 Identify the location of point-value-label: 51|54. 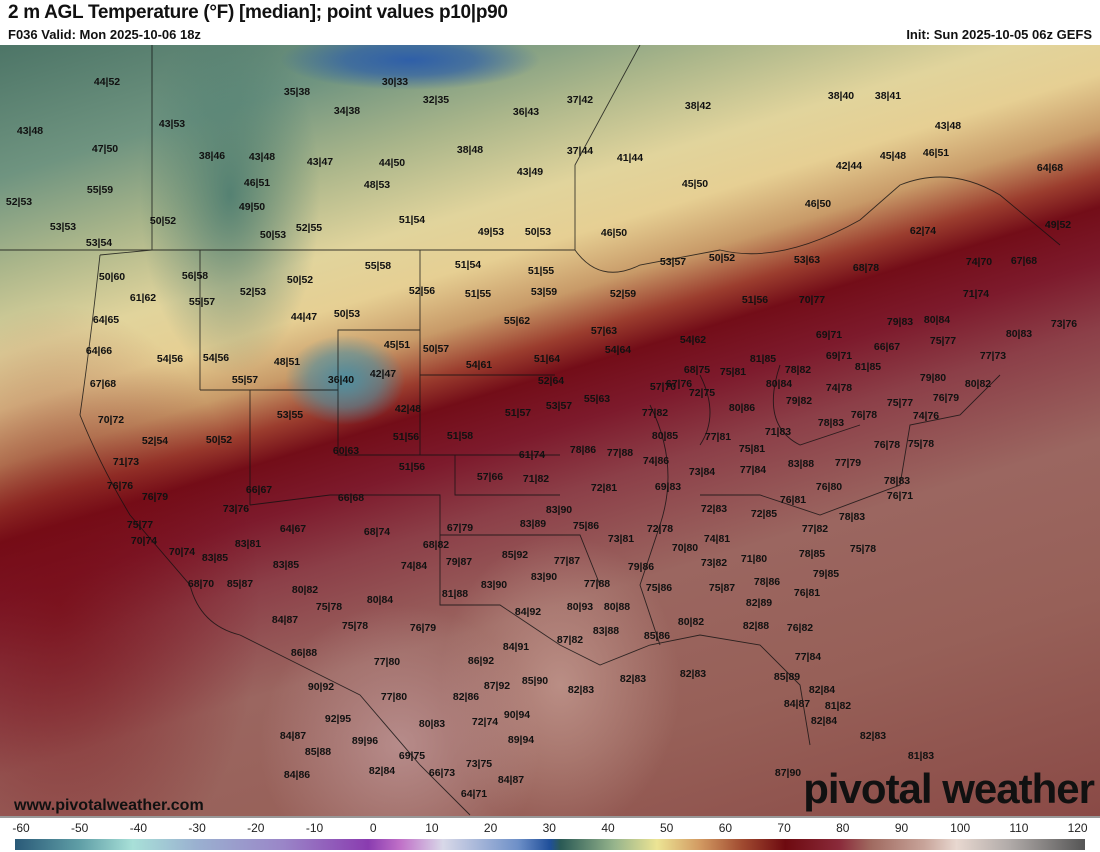
(412, 220).